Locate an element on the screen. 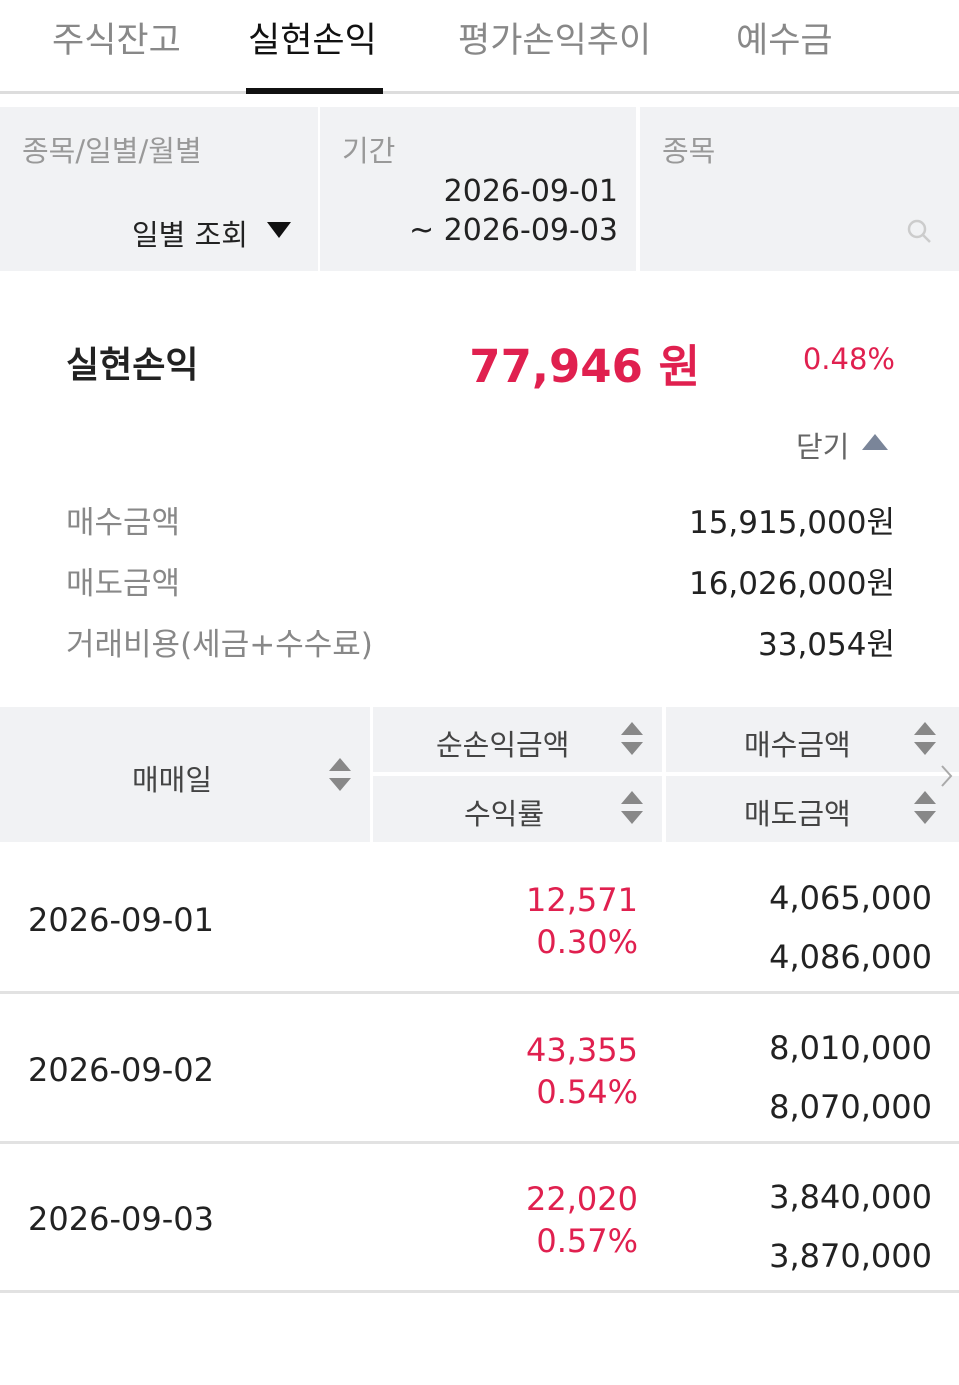  summary-label: 실현손익 is located at coordinates (132, 365).